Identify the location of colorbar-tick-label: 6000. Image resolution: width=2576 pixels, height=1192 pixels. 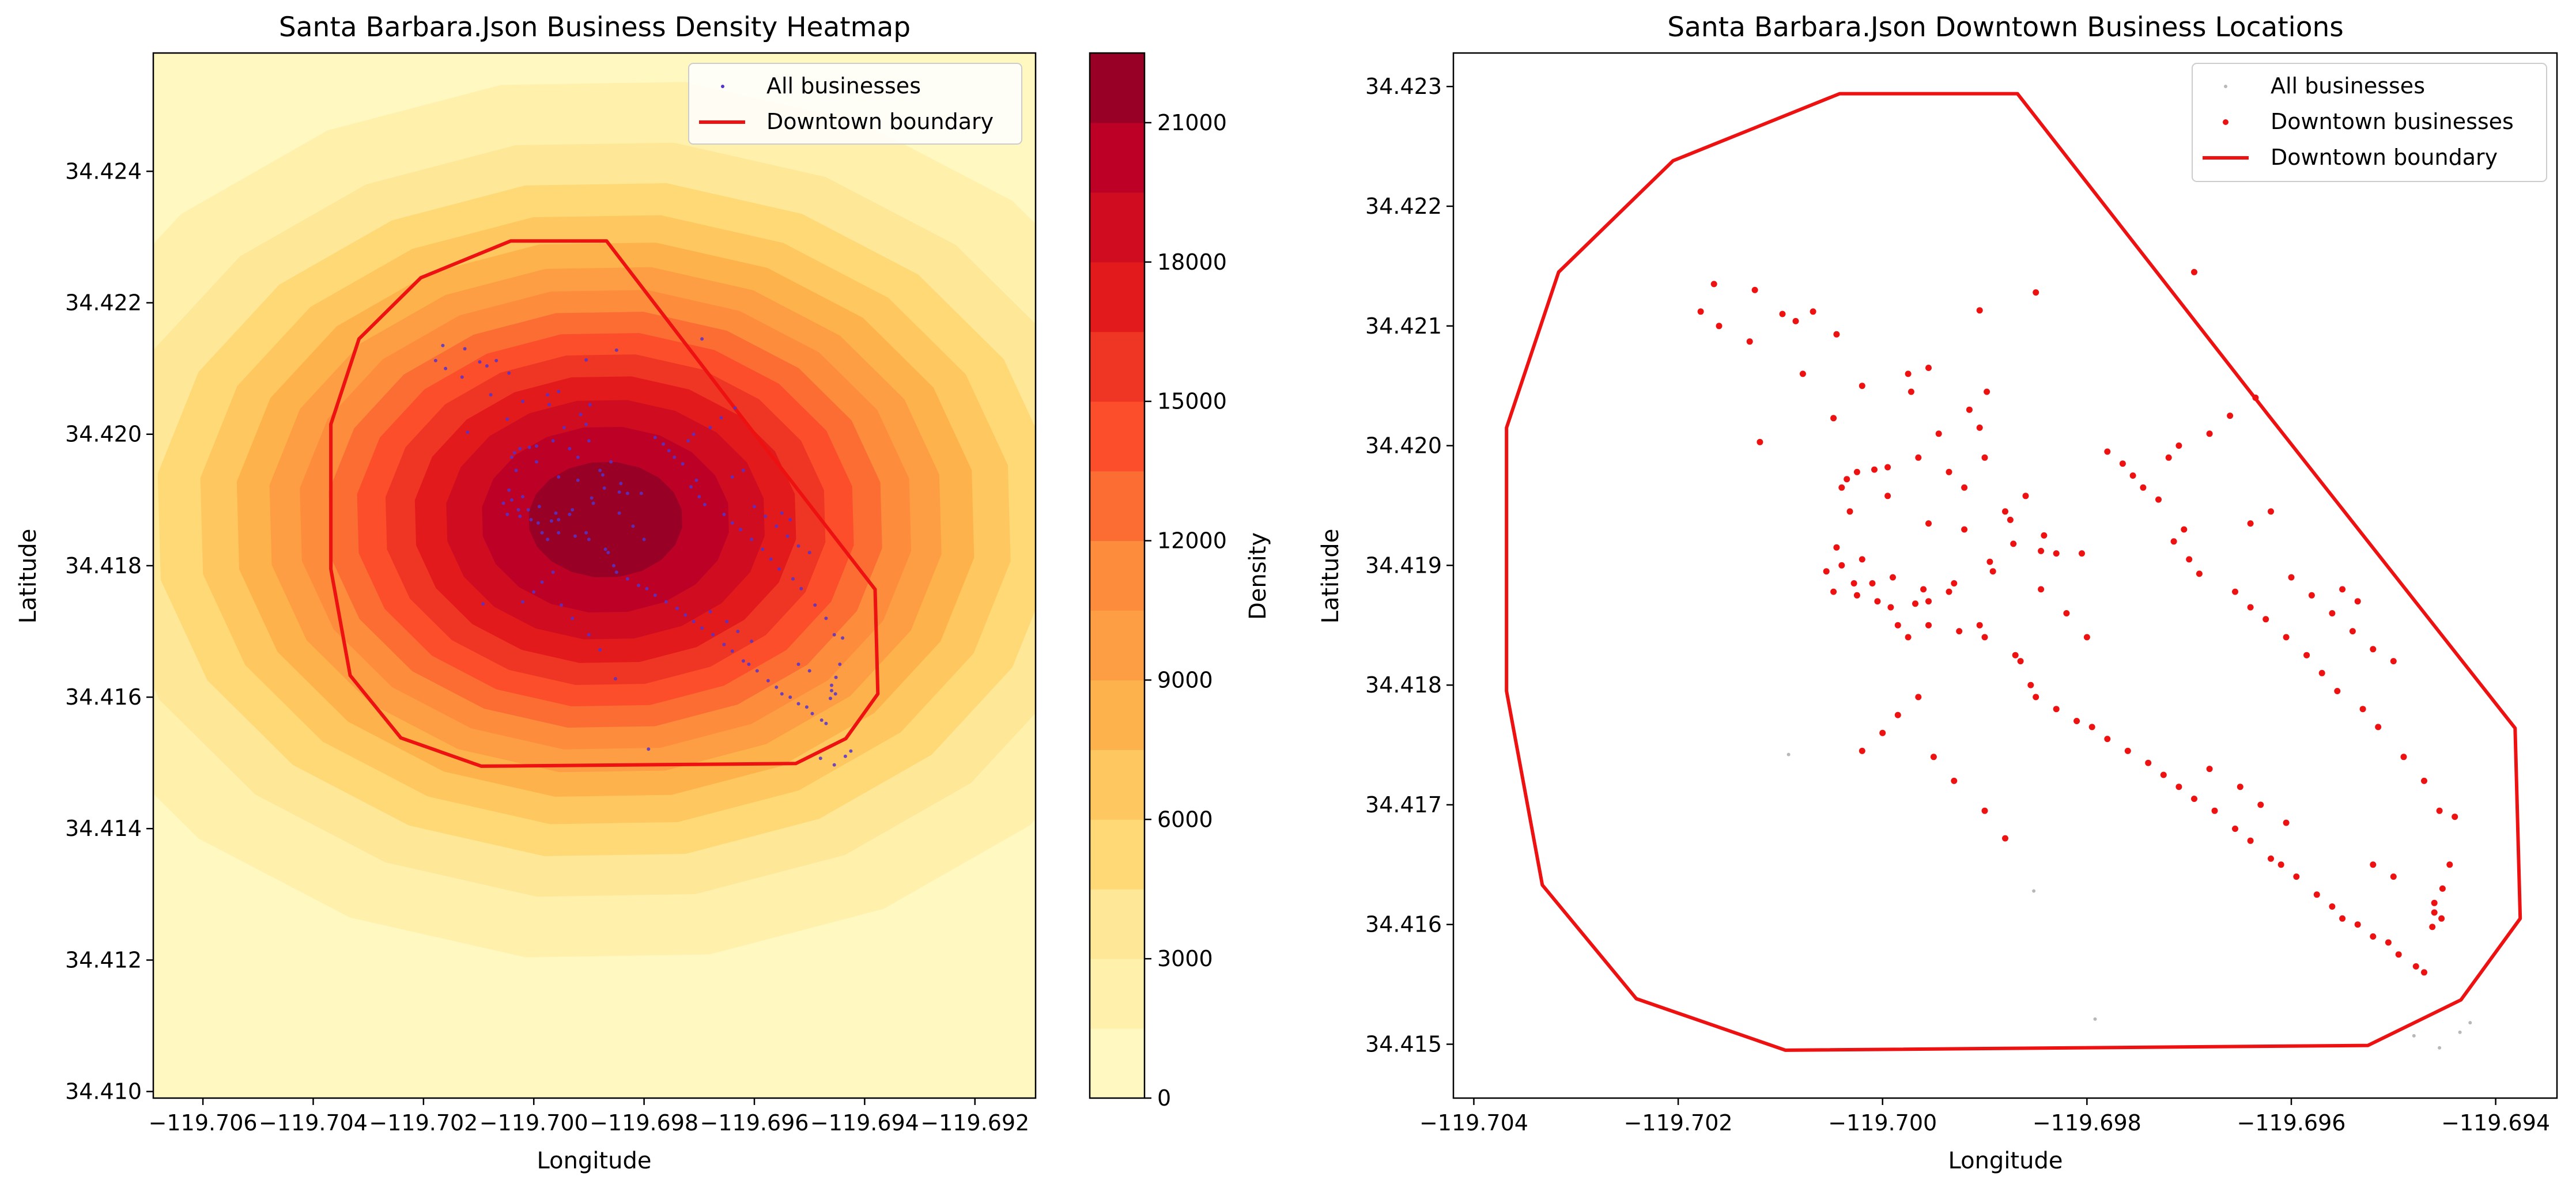
(1185, 819).